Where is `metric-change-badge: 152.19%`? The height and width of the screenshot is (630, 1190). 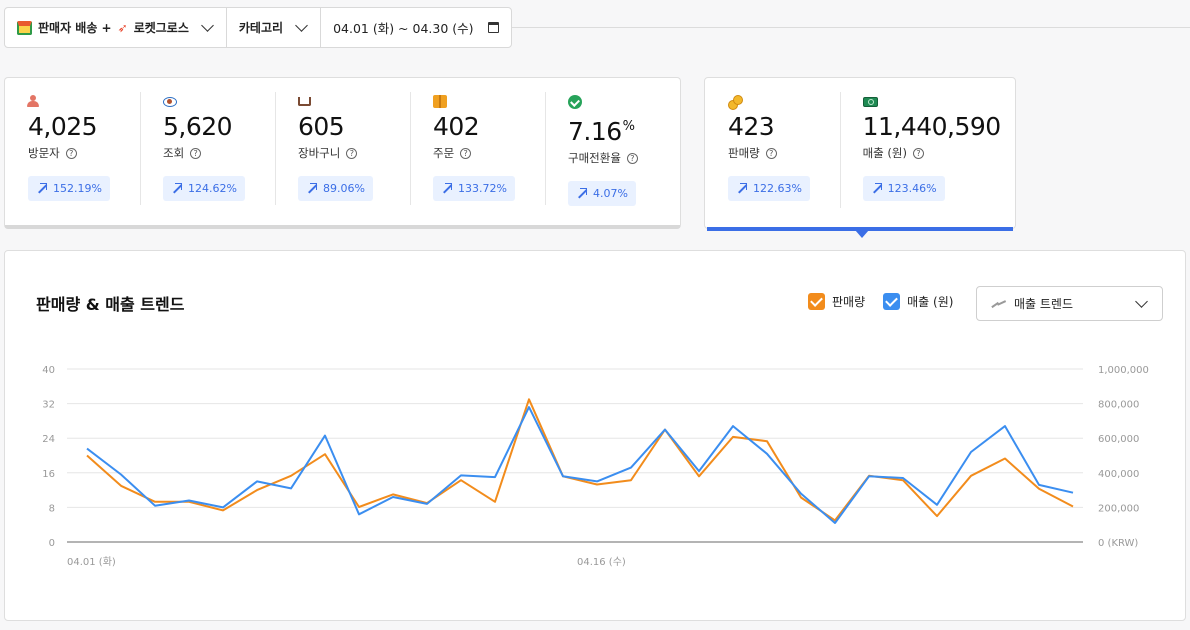
metric-change-badge: 152.19% is located at coordinates (69, 188).